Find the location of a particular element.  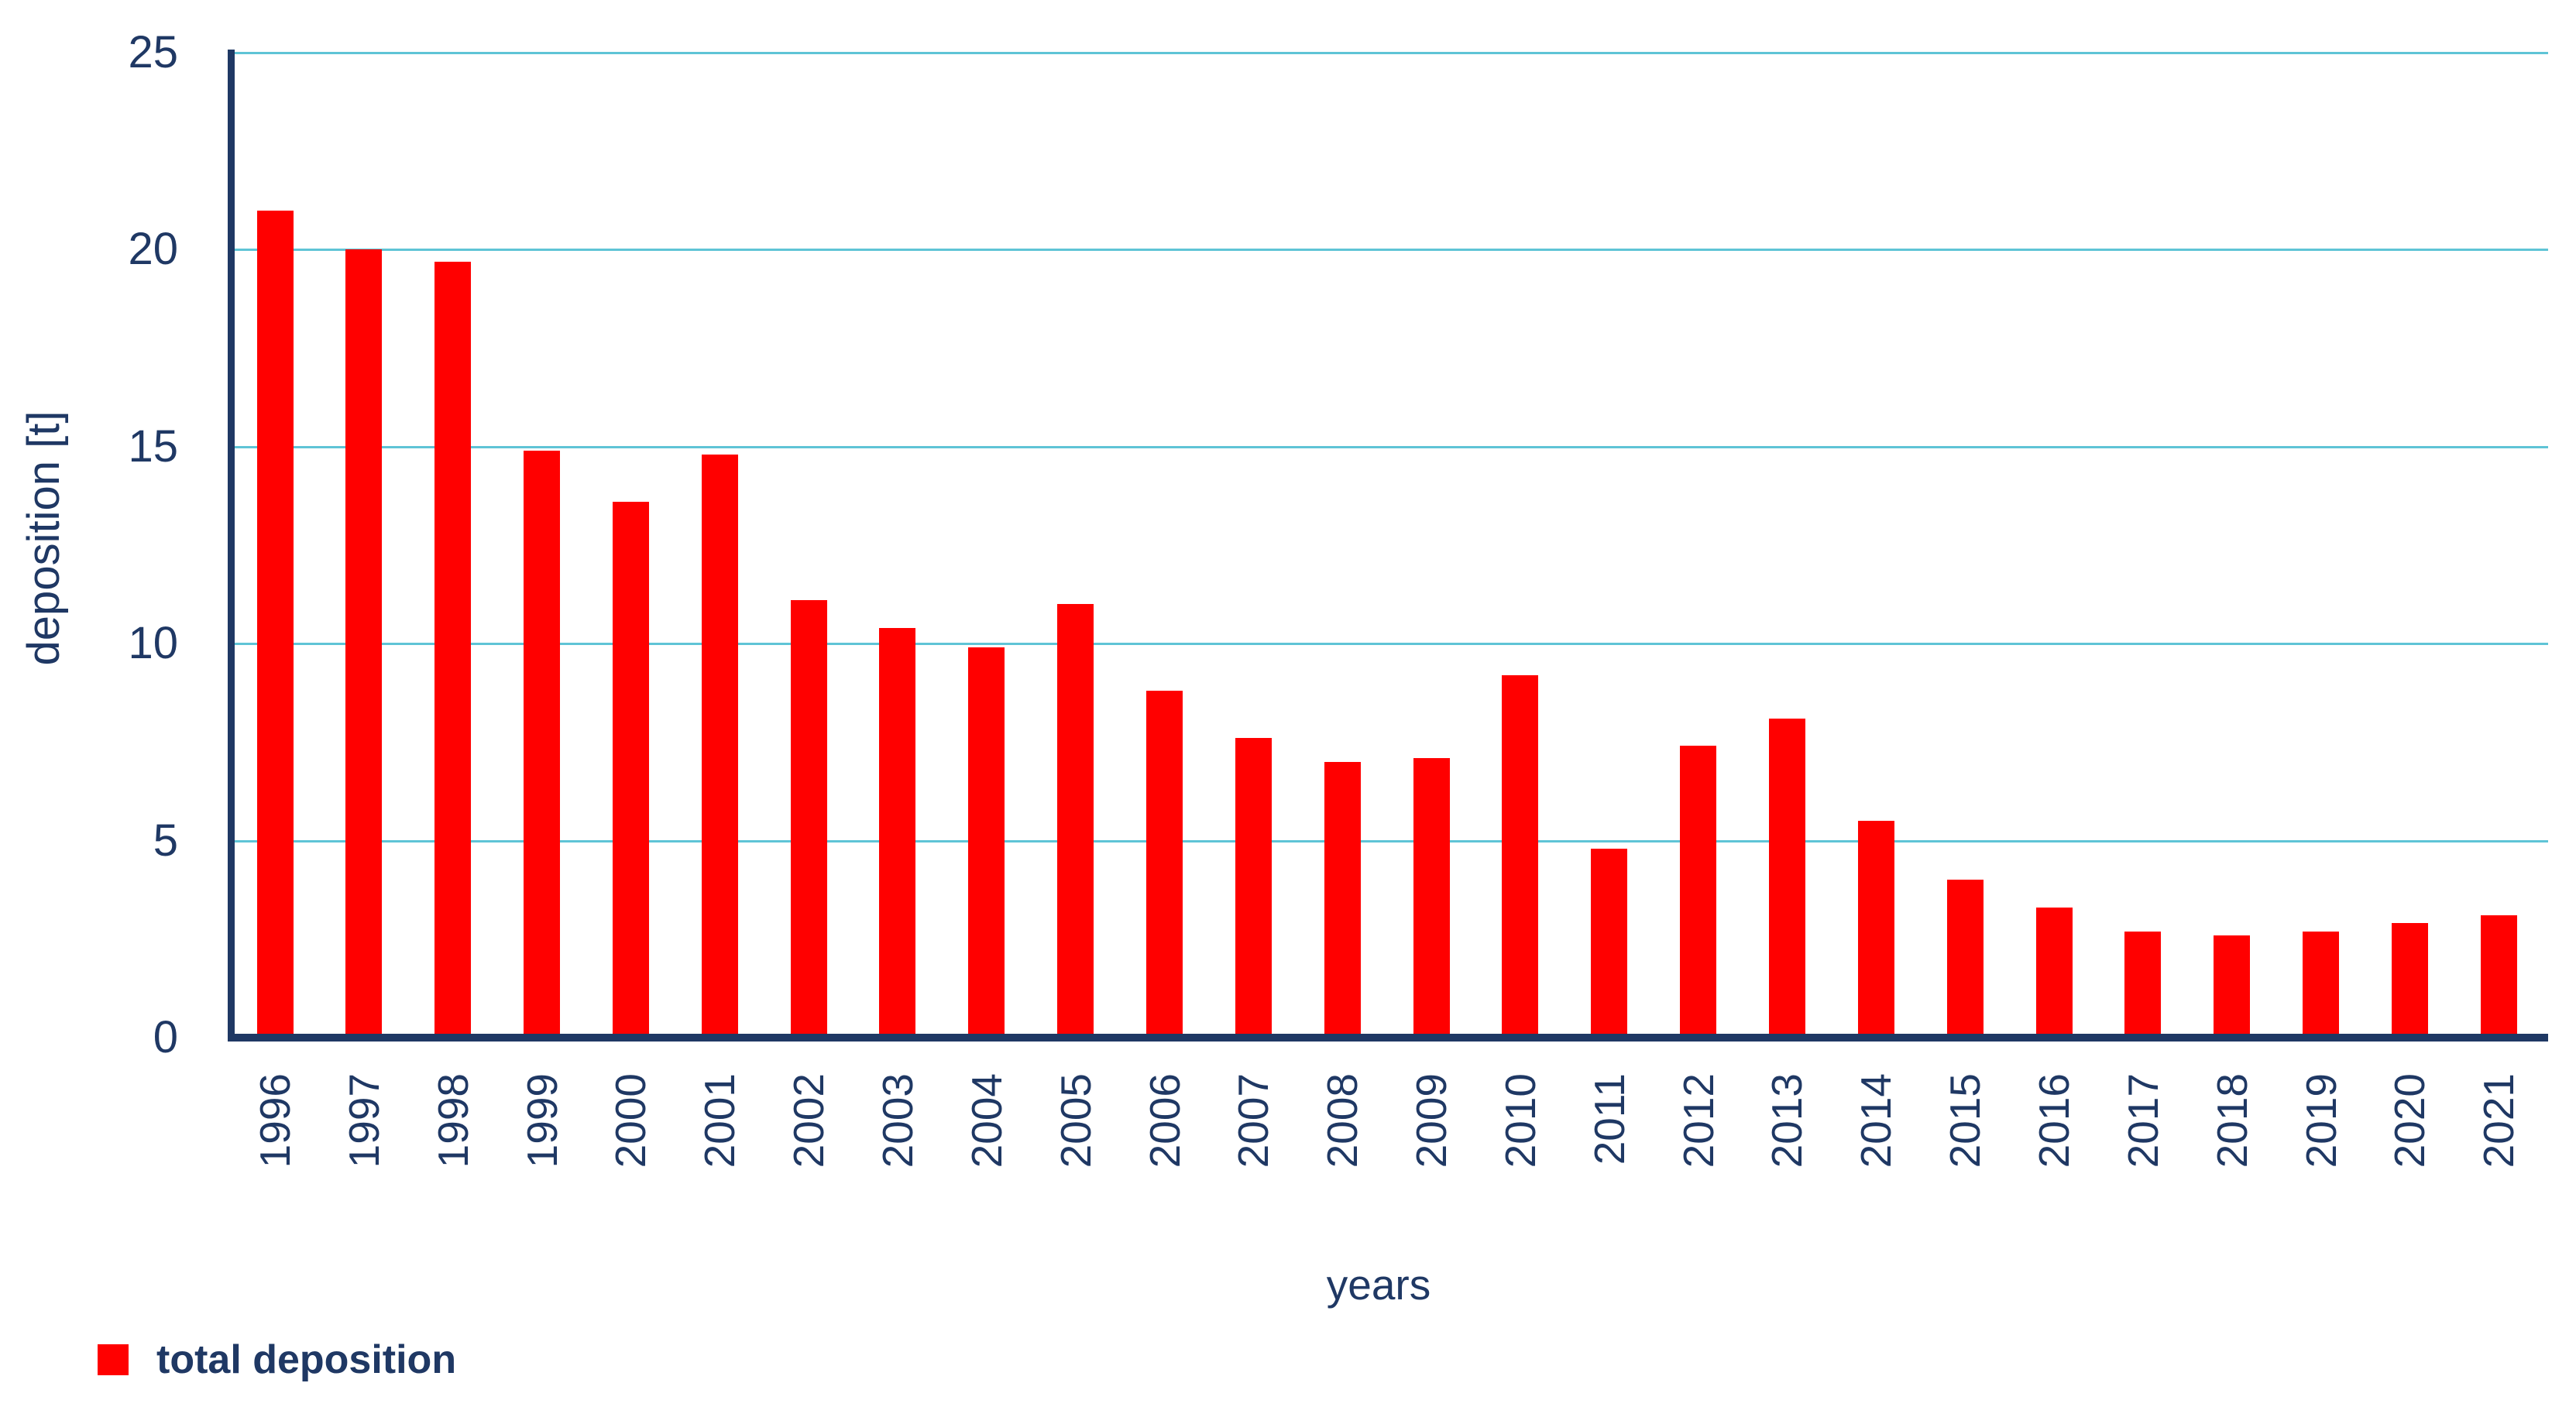

bar-2009 is located at coordinates (1431, 898).